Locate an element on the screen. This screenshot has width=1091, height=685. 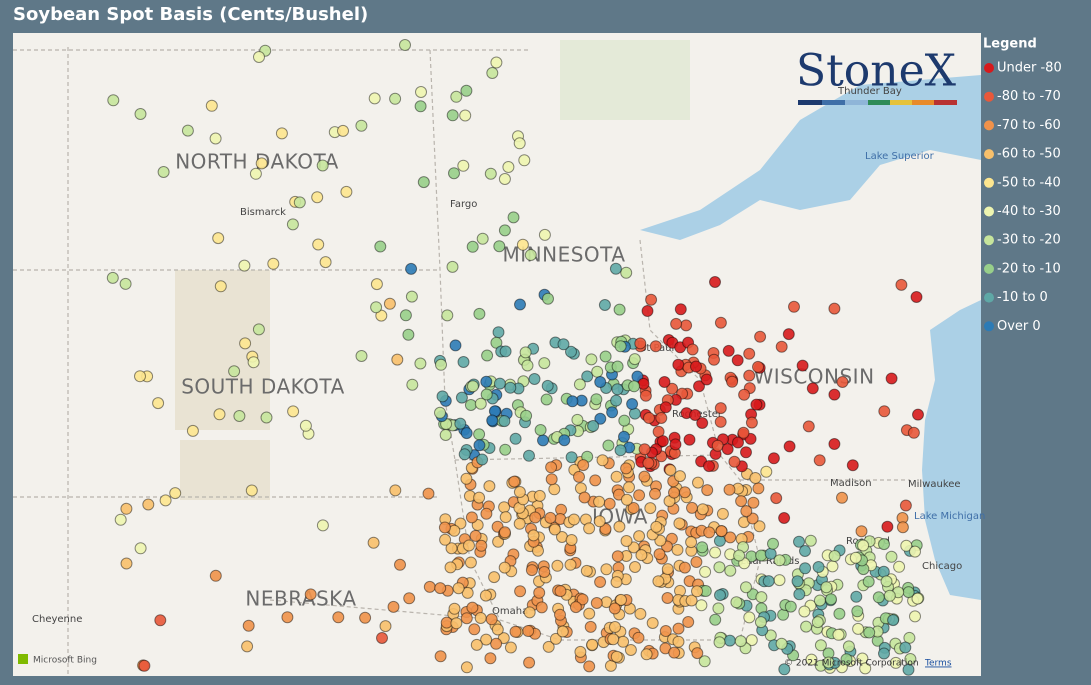
map-strip is located at coordinates (270, 40).